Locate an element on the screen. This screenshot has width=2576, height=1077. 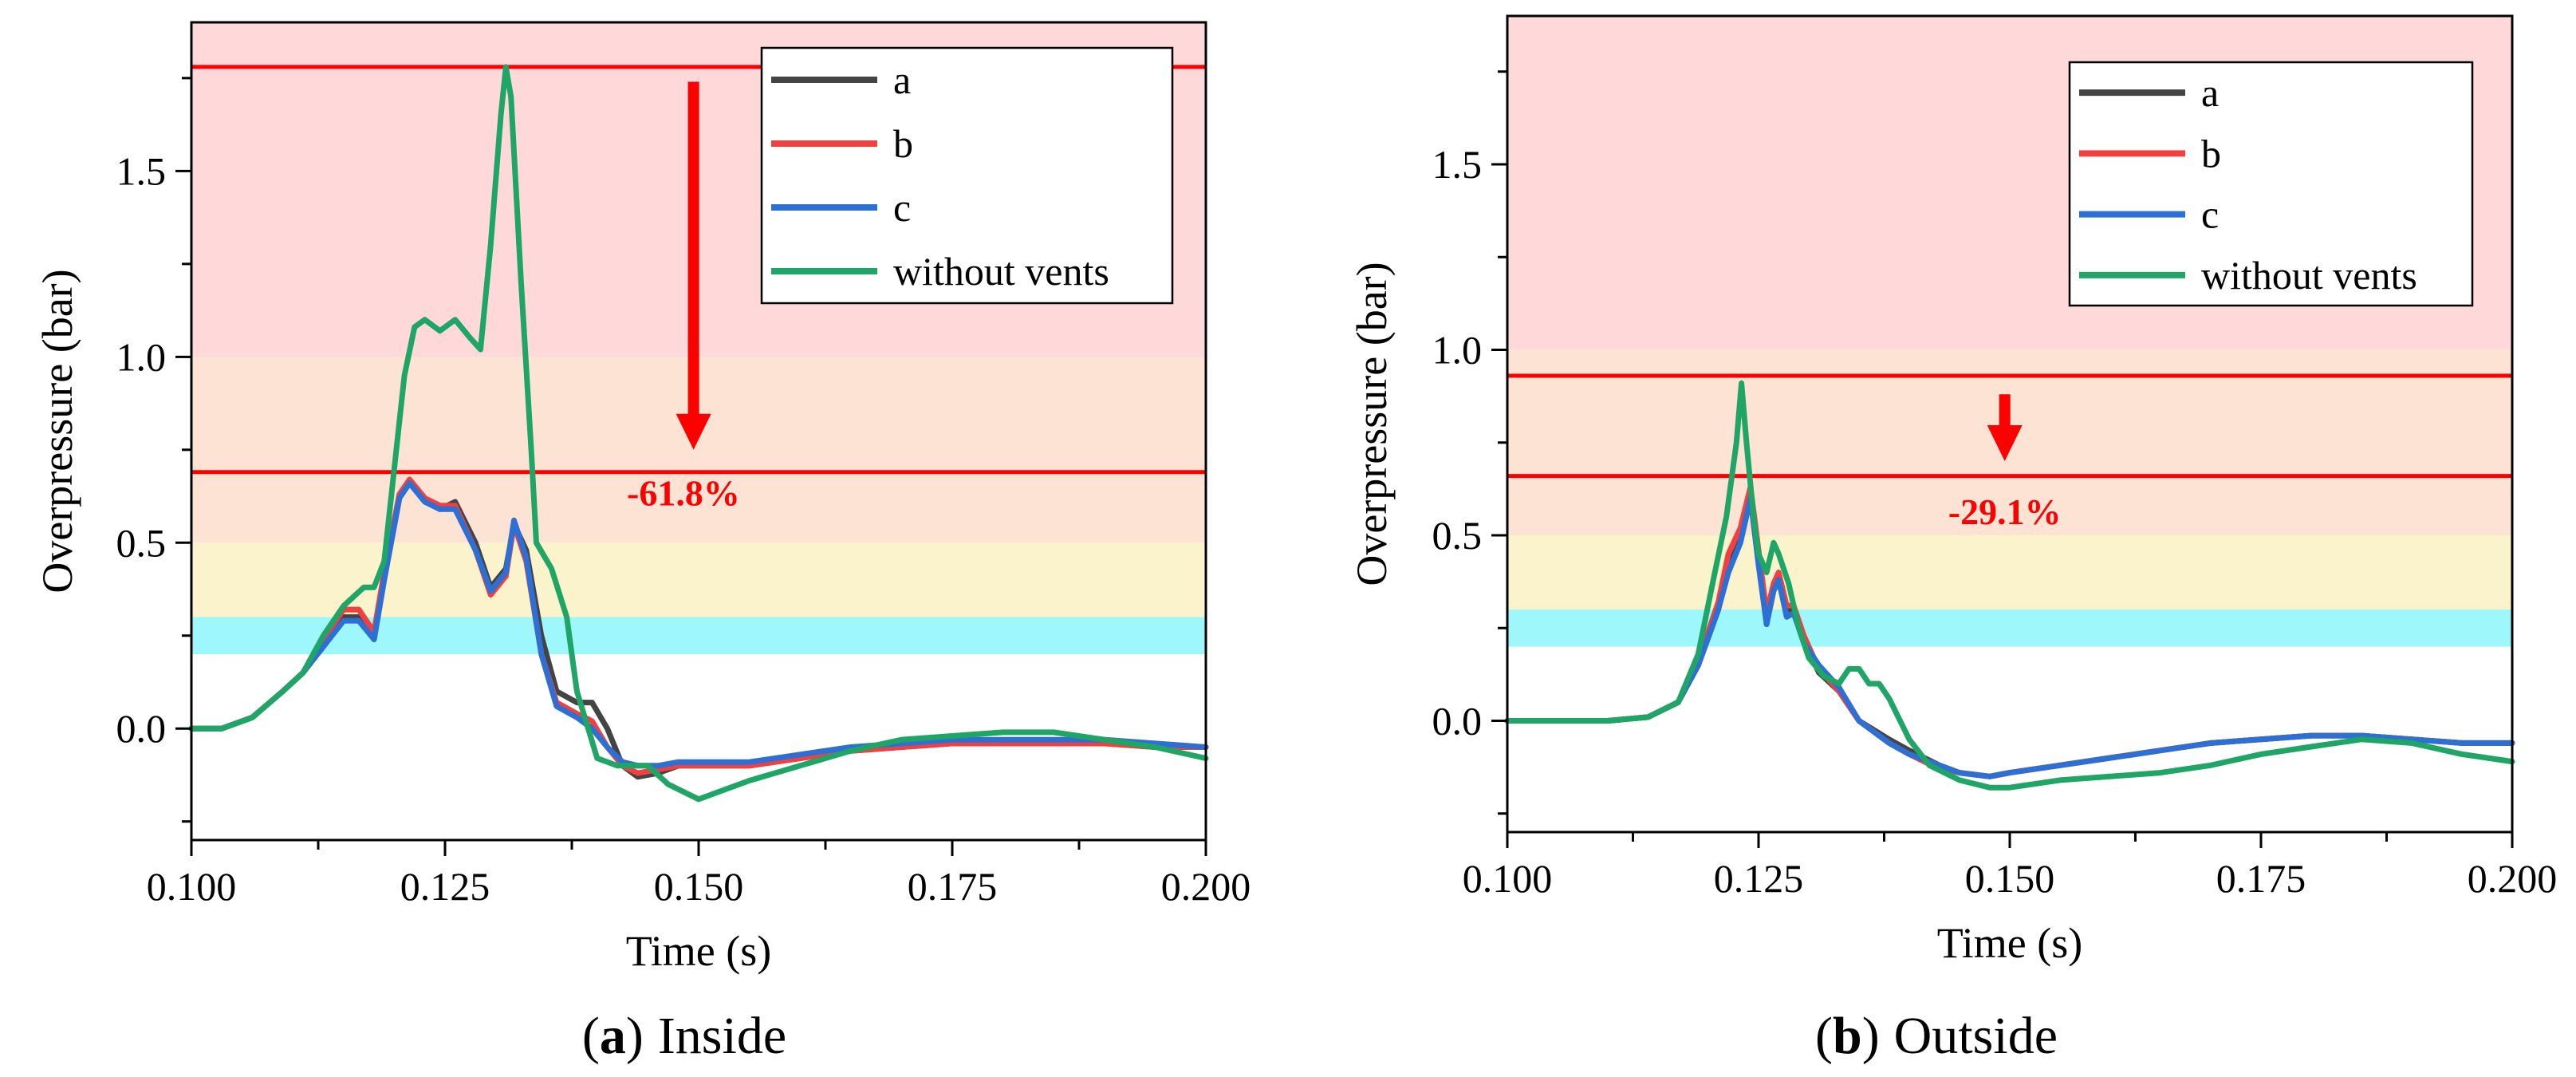
caption-letter: a is located at coordinates (613, 1036).